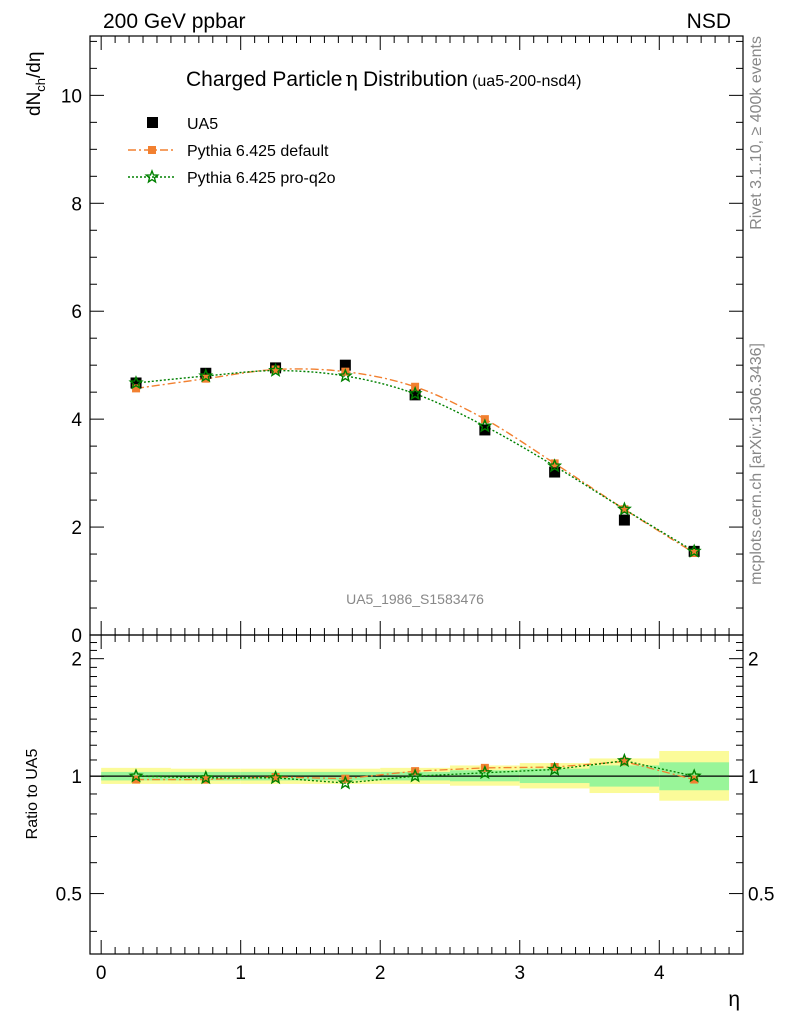  What do you see at coordinates (415, 599) in the screenshot?
I see `watermark: UA5_1986_S1583476` at bounding box center [415, 599].